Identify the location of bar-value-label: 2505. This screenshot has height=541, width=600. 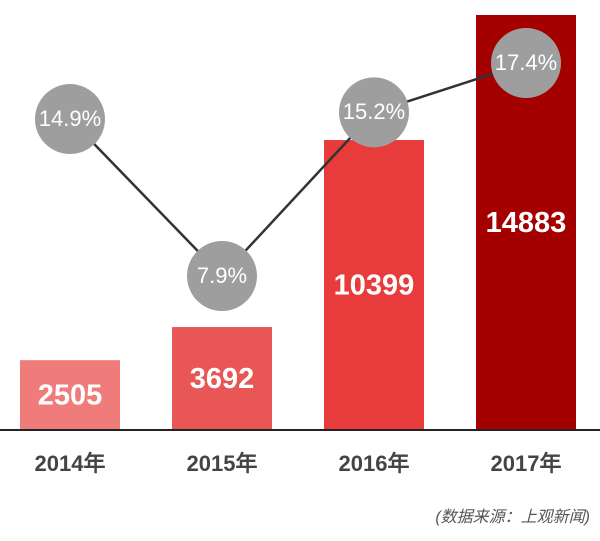
(70, 396).